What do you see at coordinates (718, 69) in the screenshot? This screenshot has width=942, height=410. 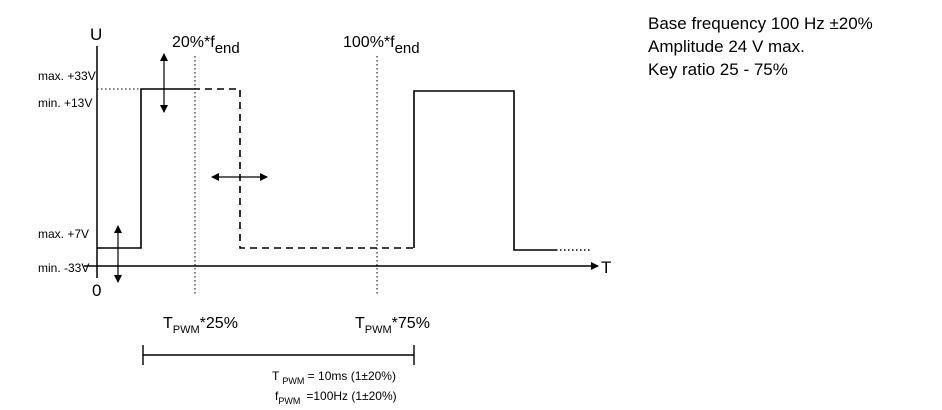 I see `spec-key-ratio: Key ratio 25 - 75%` at bounding box center [718, 69].